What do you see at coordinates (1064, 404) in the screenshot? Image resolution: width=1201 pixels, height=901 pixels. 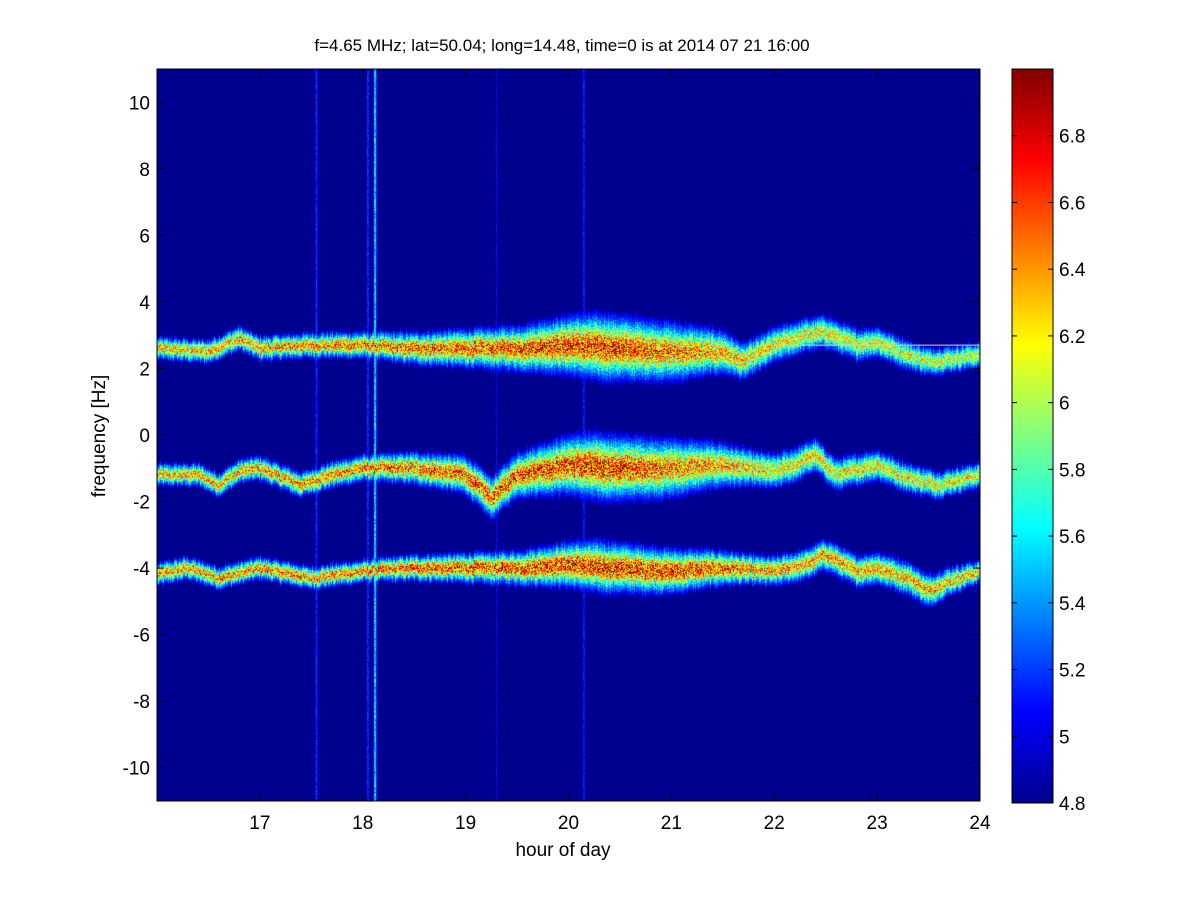 I see `colorbar-tick-label: 6` at bounding box center [1064, 404].